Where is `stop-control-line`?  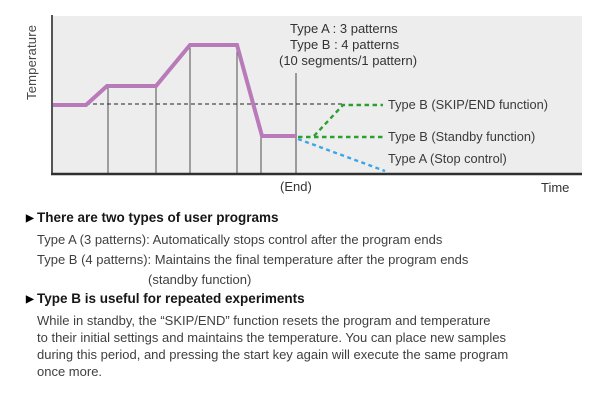 stop-control-line is located at coordinates (341, 155).